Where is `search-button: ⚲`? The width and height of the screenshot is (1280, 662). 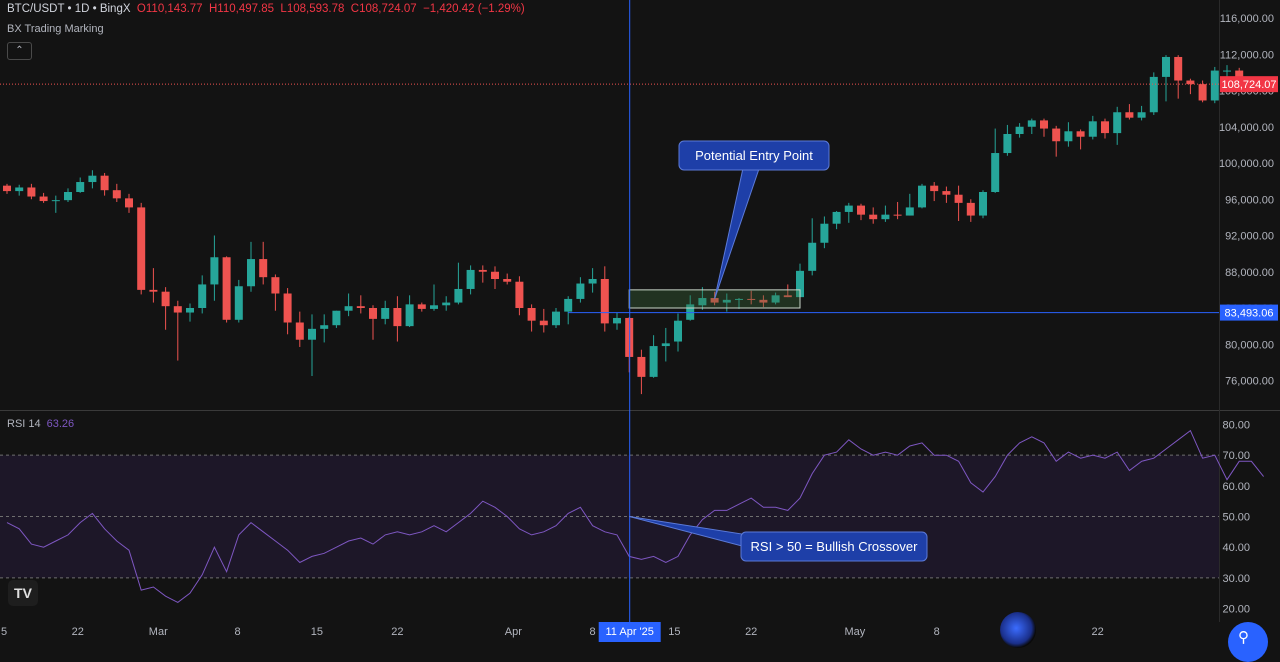 search-button: ⚲ is located at coordinates (1248, 642).